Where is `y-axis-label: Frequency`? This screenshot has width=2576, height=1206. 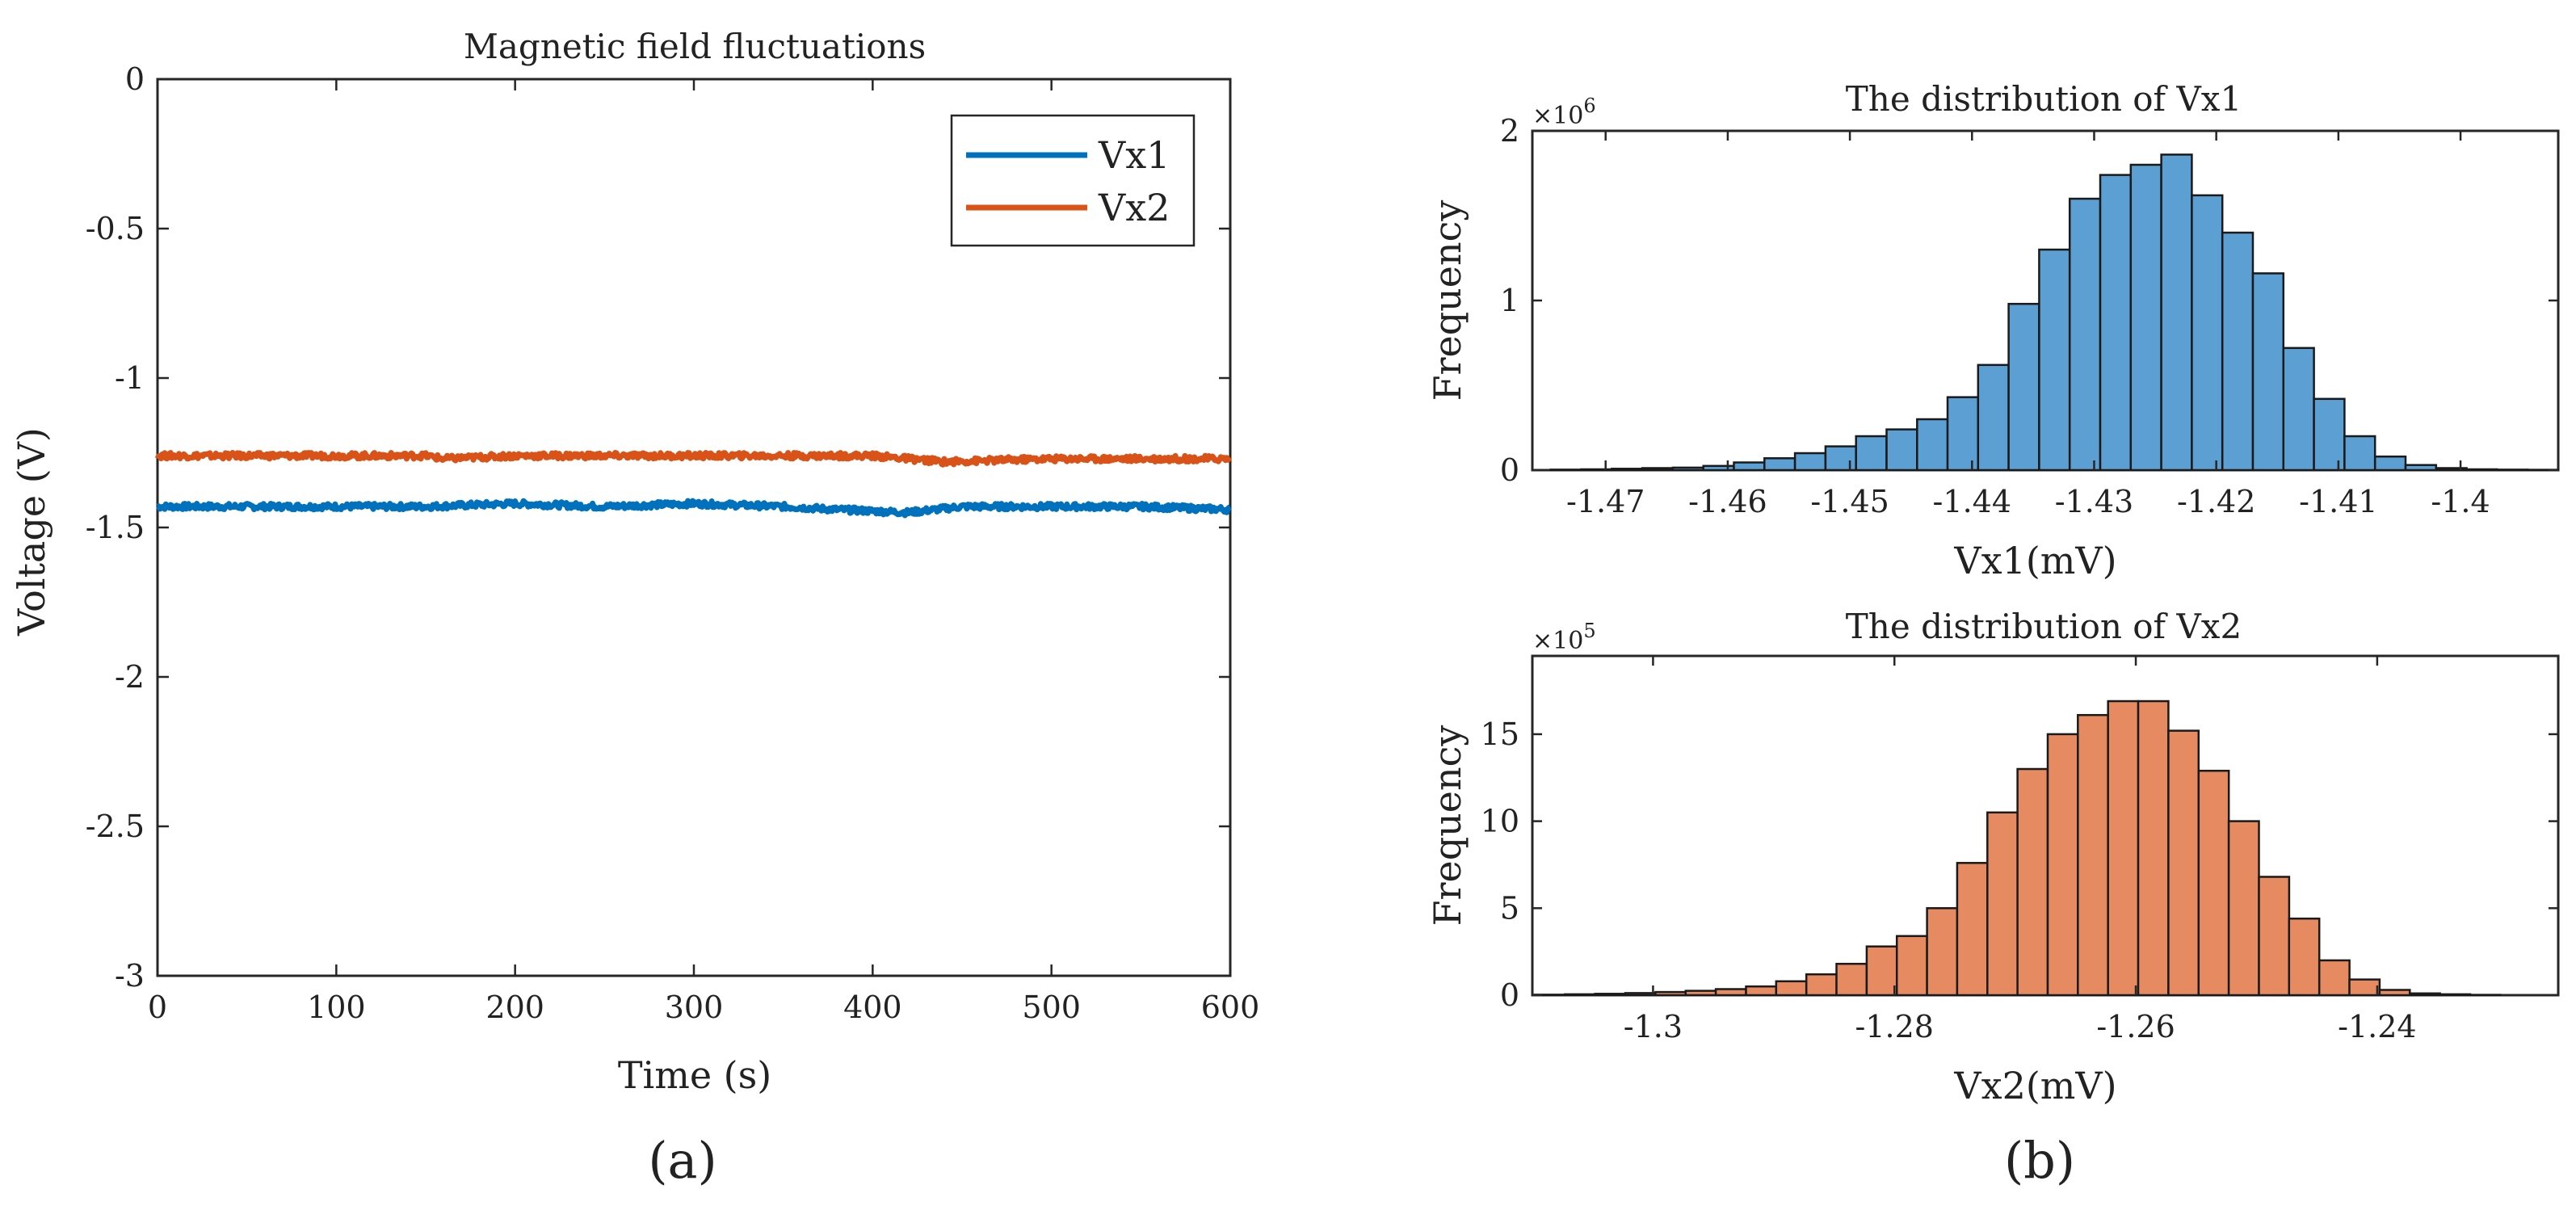 y-axis-label: Frequency is located at coordinates (1448, 300).